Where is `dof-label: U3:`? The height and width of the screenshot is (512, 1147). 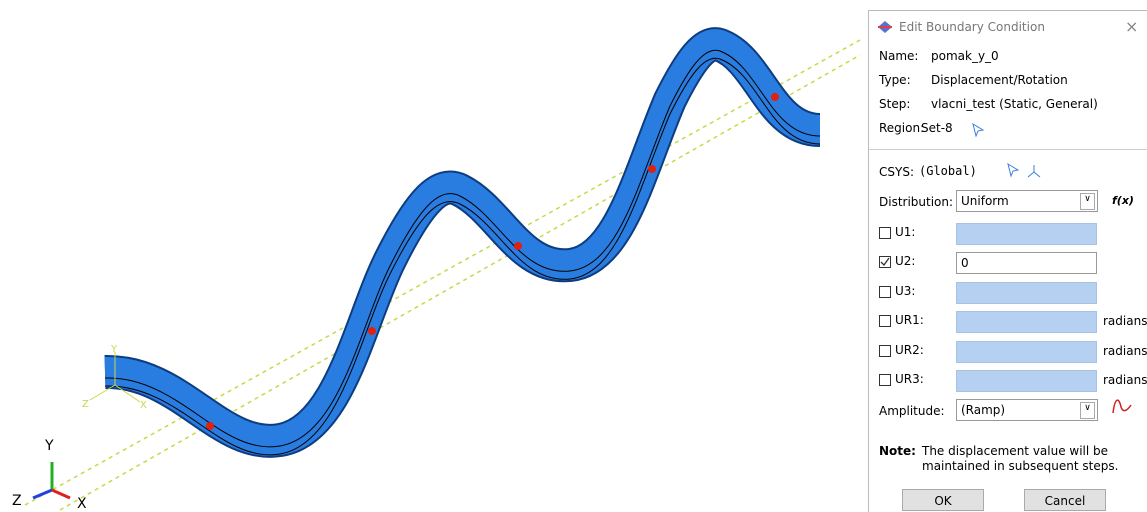 dof-label: U3: is located at coordinates (905, 290).